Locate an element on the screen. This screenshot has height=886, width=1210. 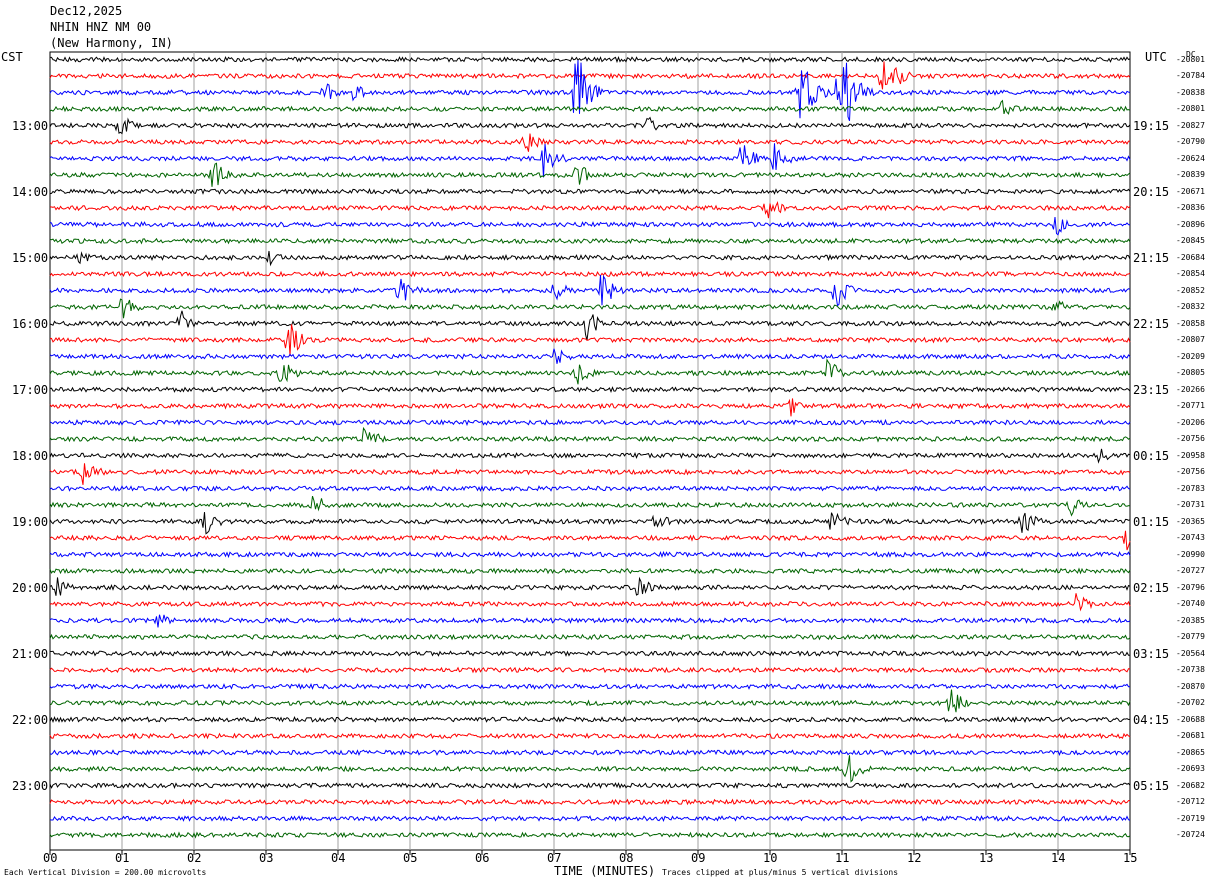
location-label: (New Harmony, IN) is located at coordinates (111, 43).